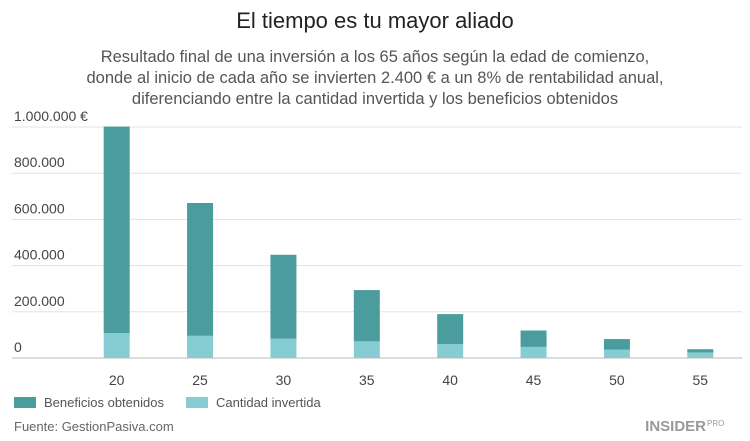 This screenshot has height=441, width=750. What do you see at coordinates (375, 20) in the screenshot?
I see `chart-title: El tiempo es tu mayor aliado` at bounding box center [375, 20].